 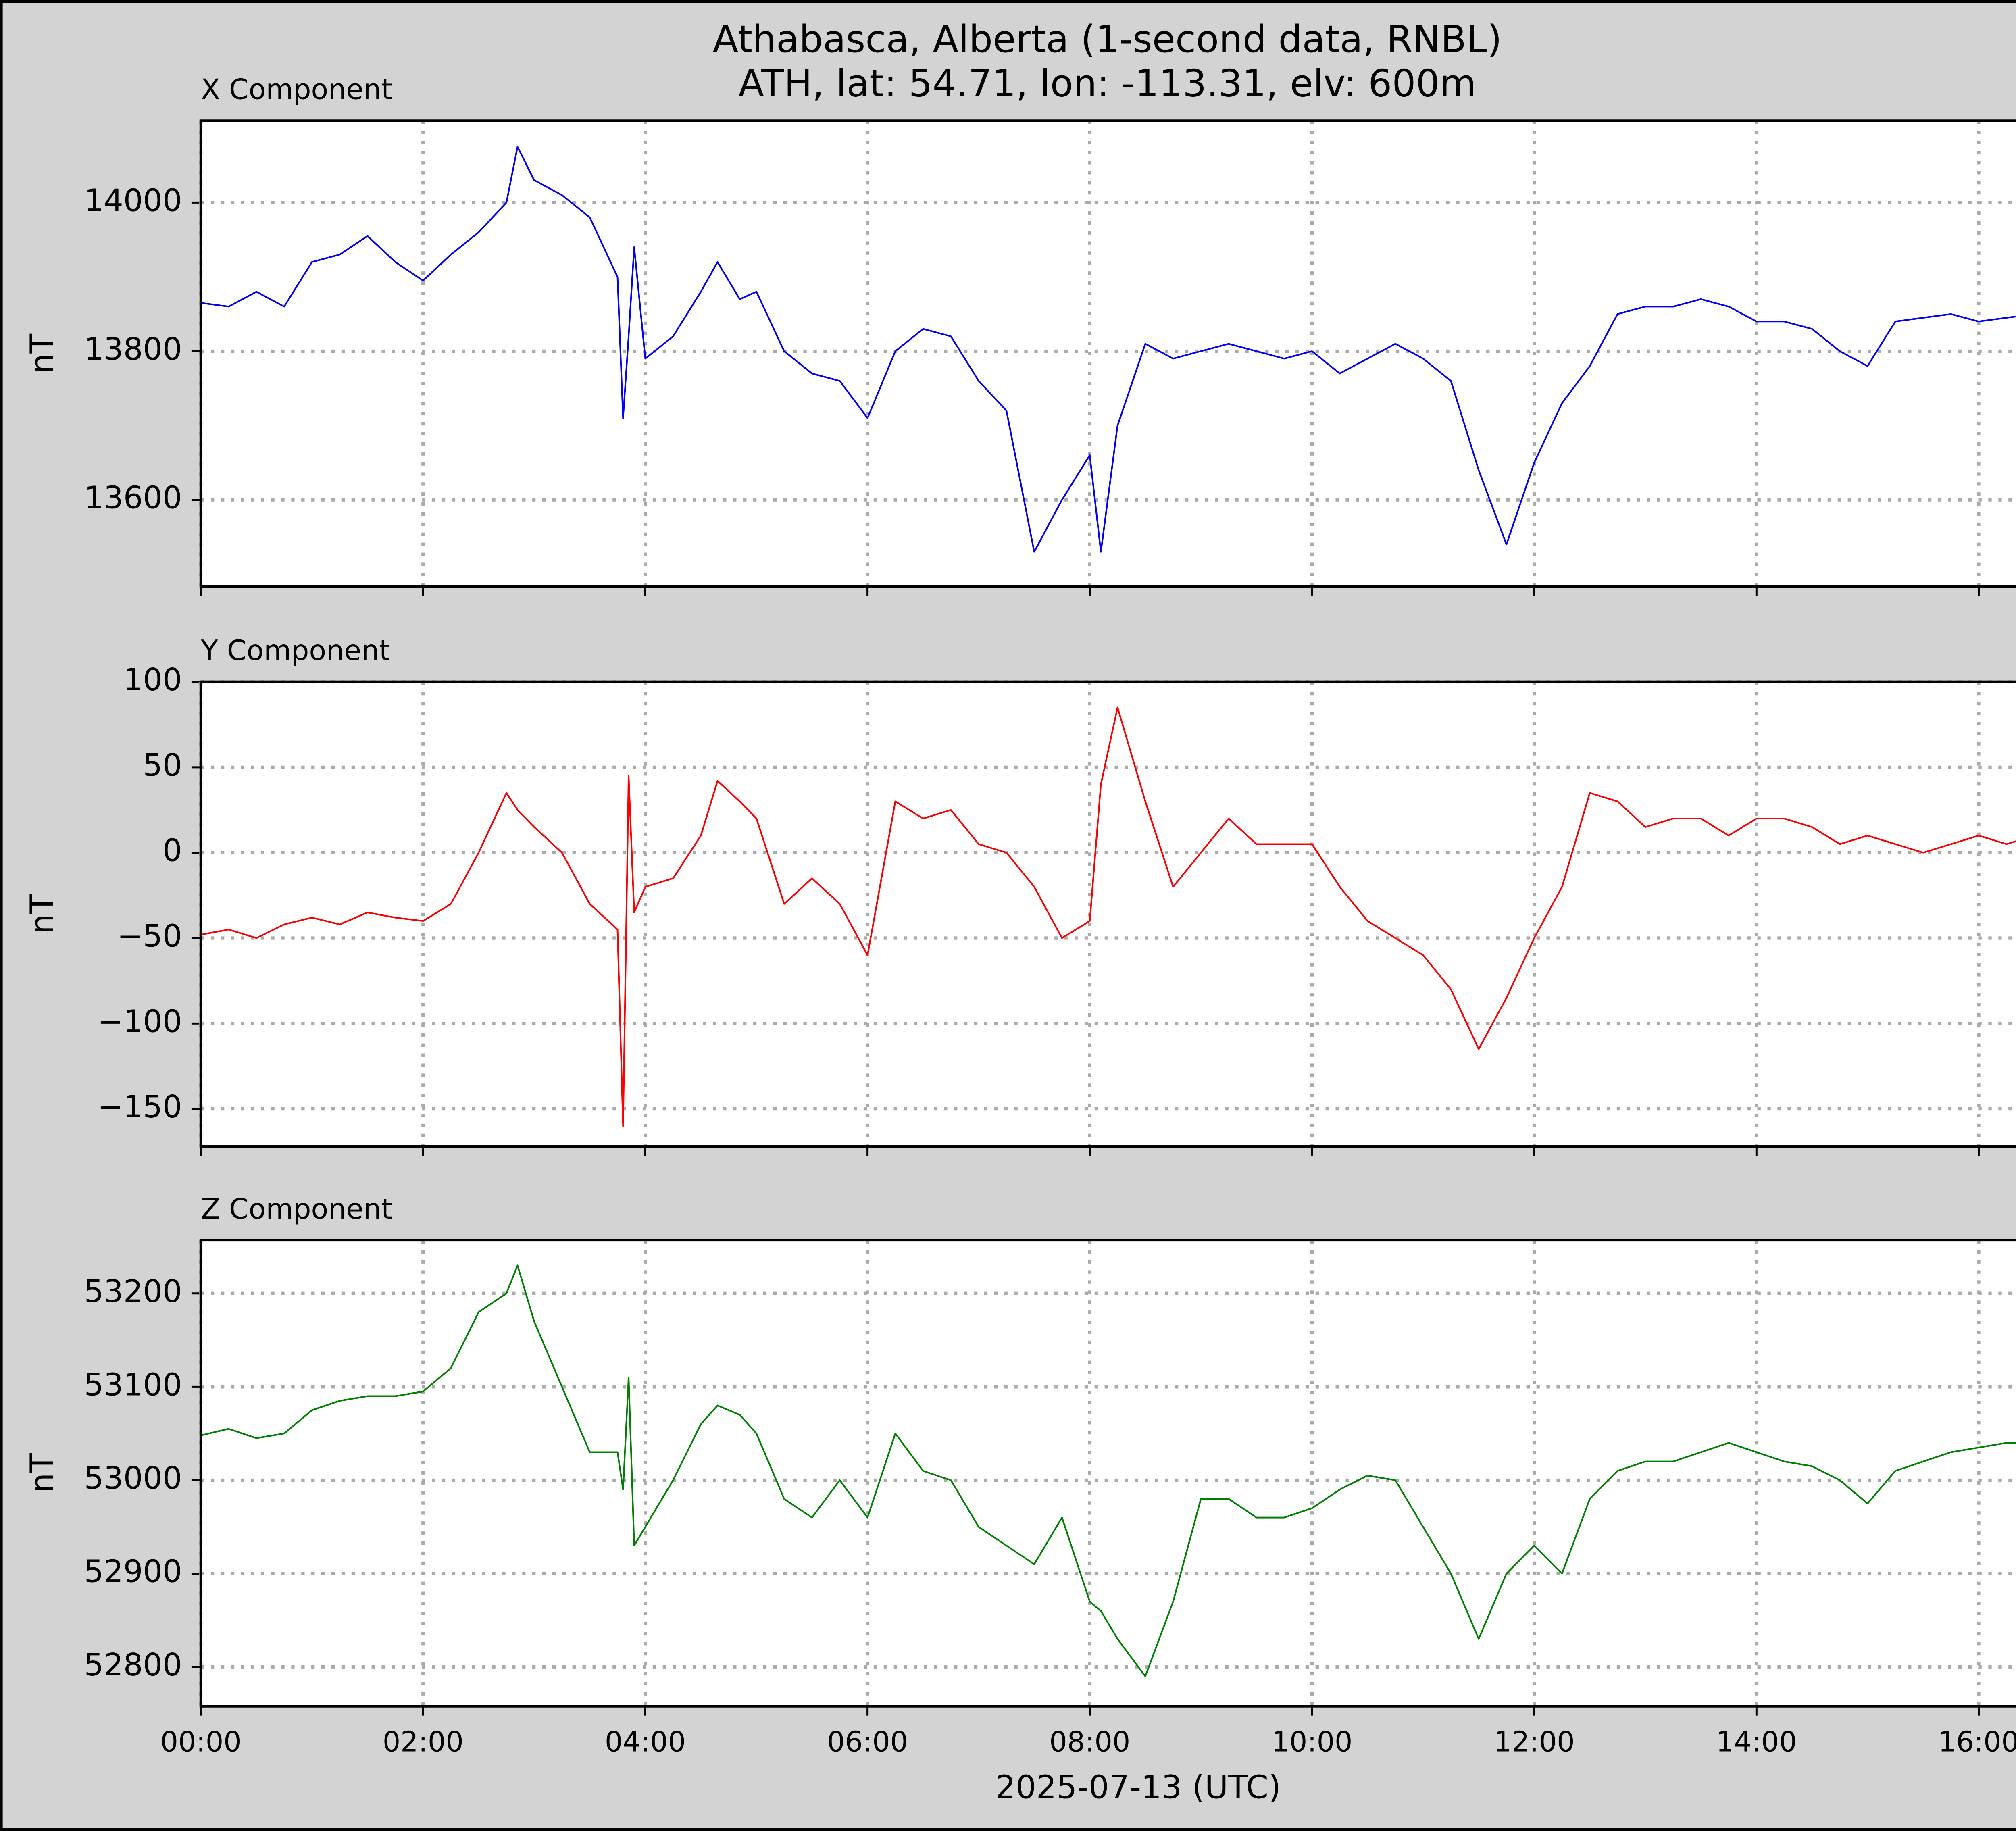 What do you see at coordinates (133, 201) in the screenshot?
I see `y-tick-label: 14000` at bounding box center [133, 201].